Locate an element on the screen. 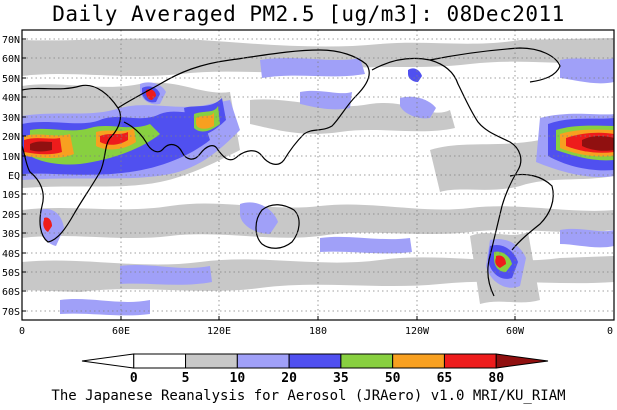 The image size is (617, 410). colorbar-bin->80 is located at coordinates (522, 361).